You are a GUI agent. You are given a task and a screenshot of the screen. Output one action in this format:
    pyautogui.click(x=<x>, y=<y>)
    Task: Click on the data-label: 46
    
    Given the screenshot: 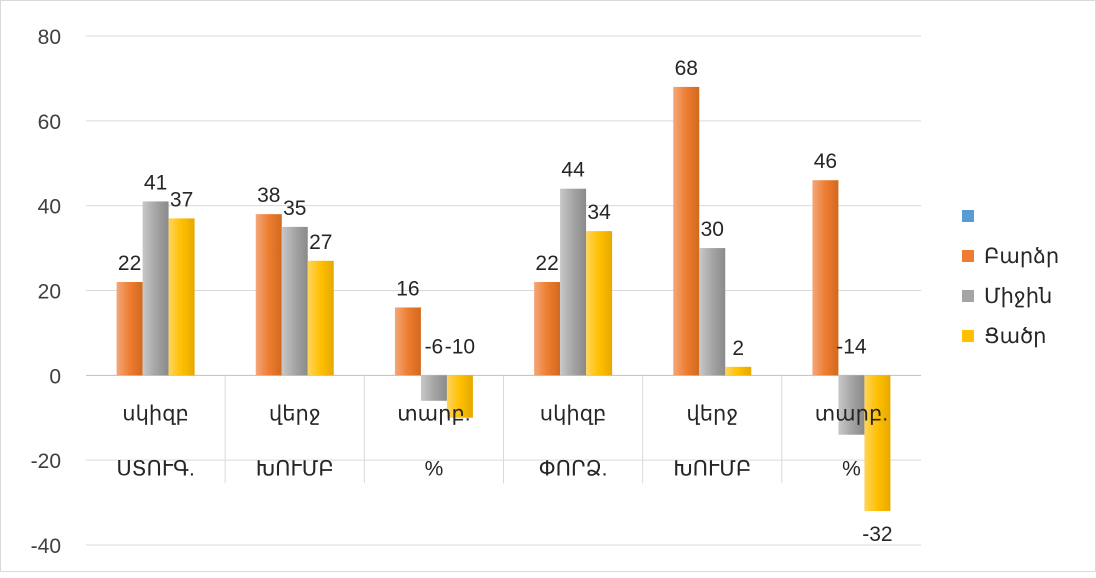 What is the action you would take?
    pyautogui.click(x=825, y=161)
    